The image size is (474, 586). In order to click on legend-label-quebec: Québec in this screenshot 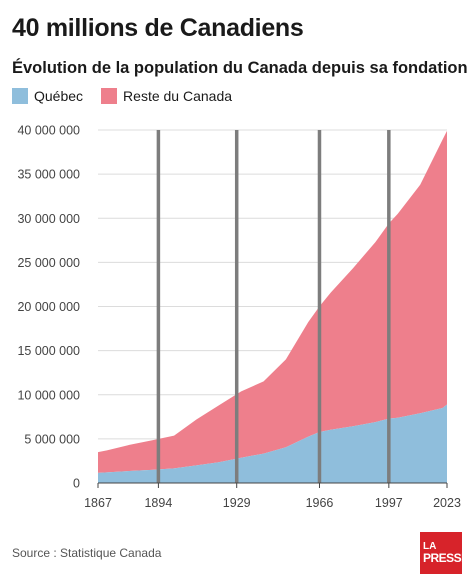, I will do `click(59, 96)`.